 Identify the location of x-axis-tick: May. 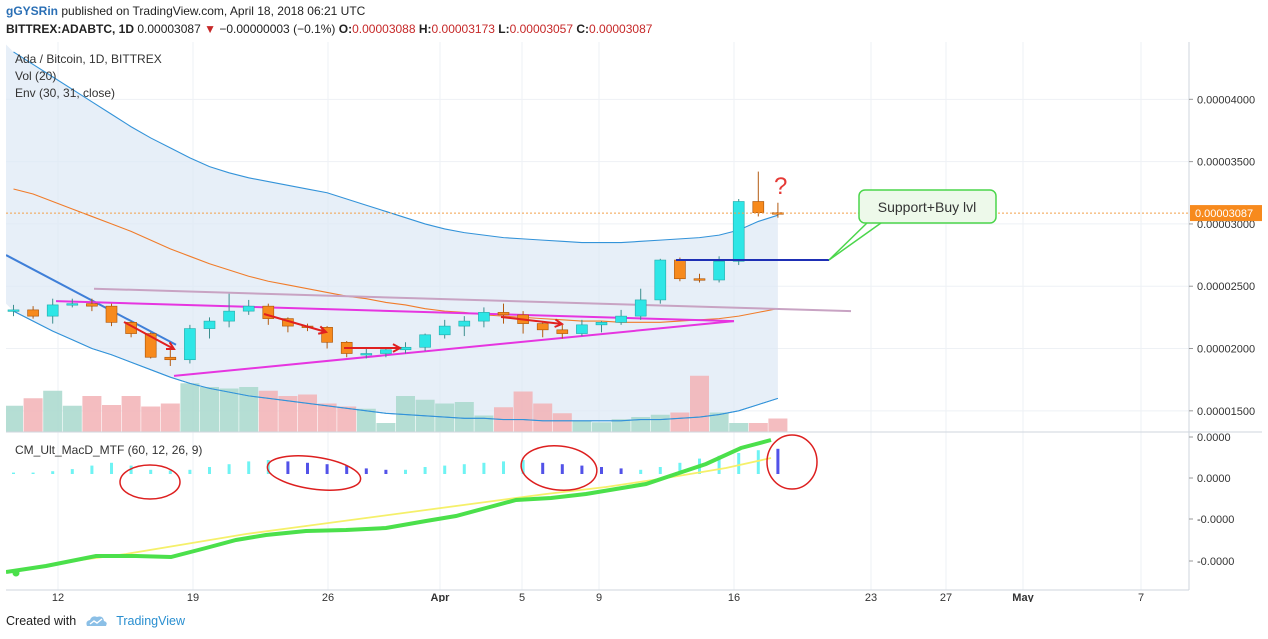
(1023, 597).